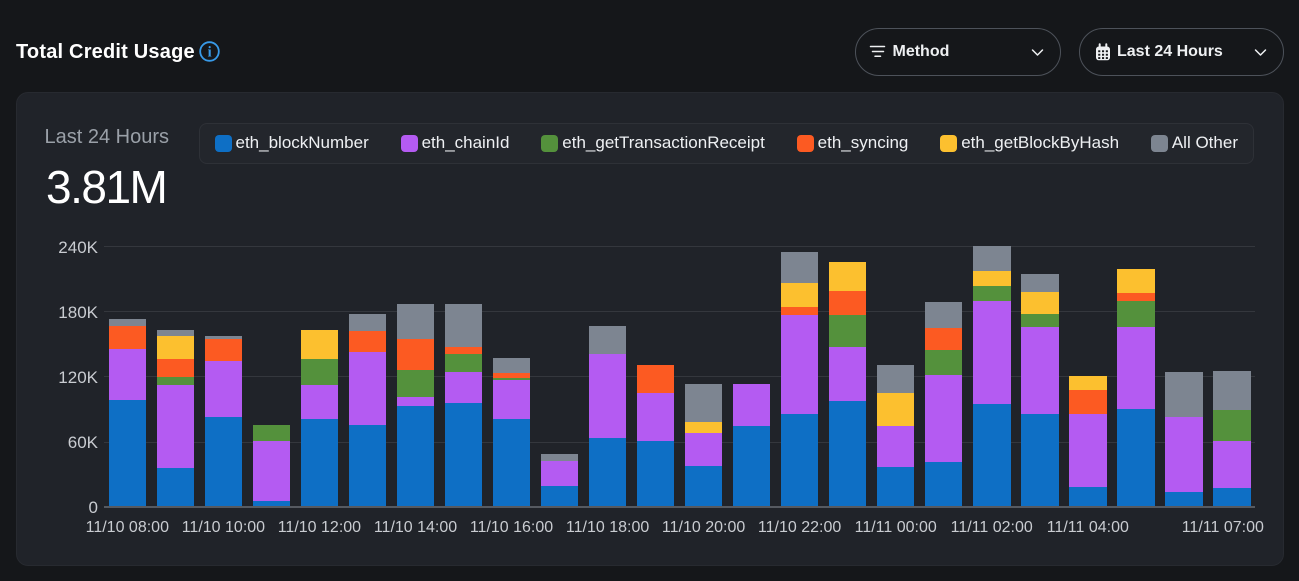 The image size is (1299, 581). What do you see at coordinates (210, 53) in the screenshot?
I see `svg-text: i` at bounding box center [210, 53].